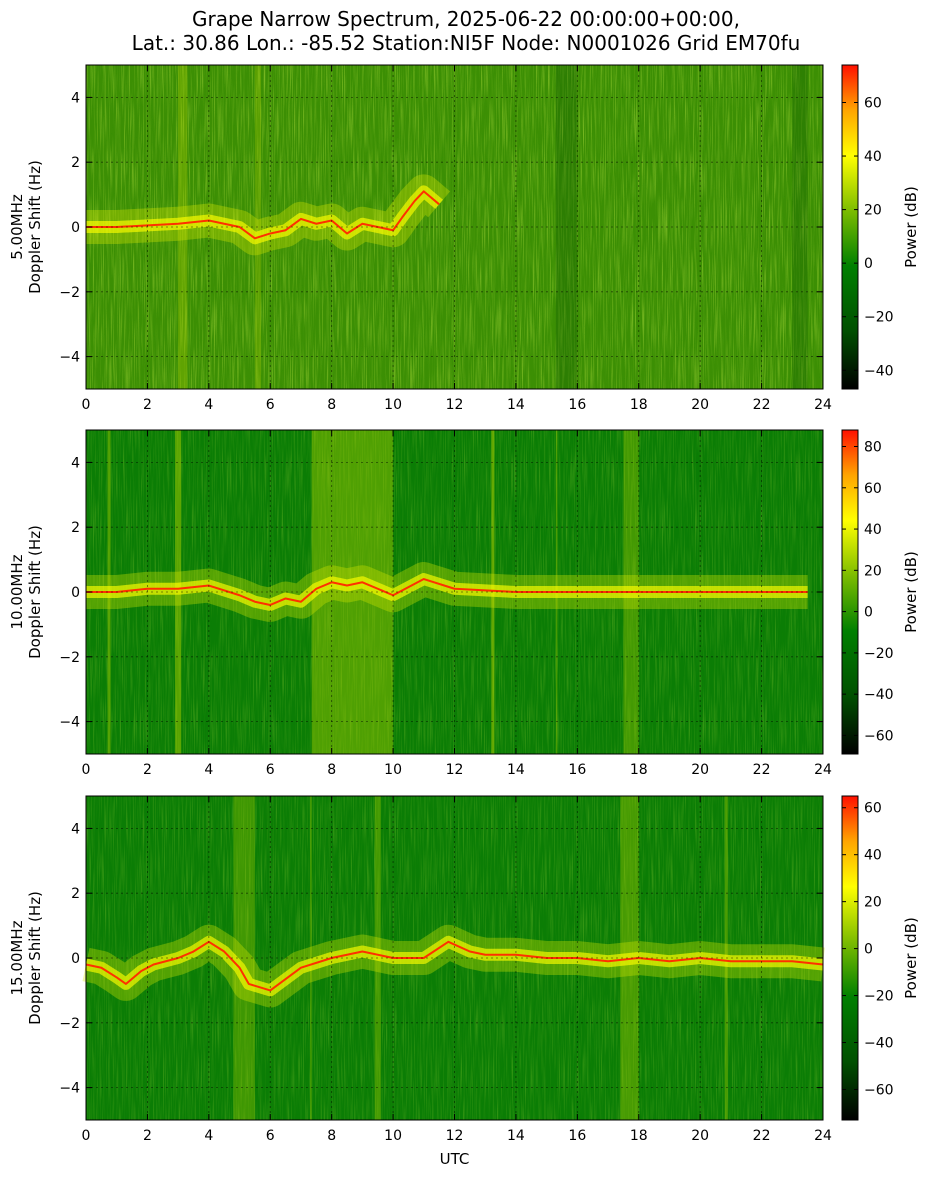 The height and width of the screenshot is (1178, 932). What do you see at coordinates (17, 957) in the screenshot?
I see `y-axis-label-freq: 15.00MHz` at bounding box center [17, 957].